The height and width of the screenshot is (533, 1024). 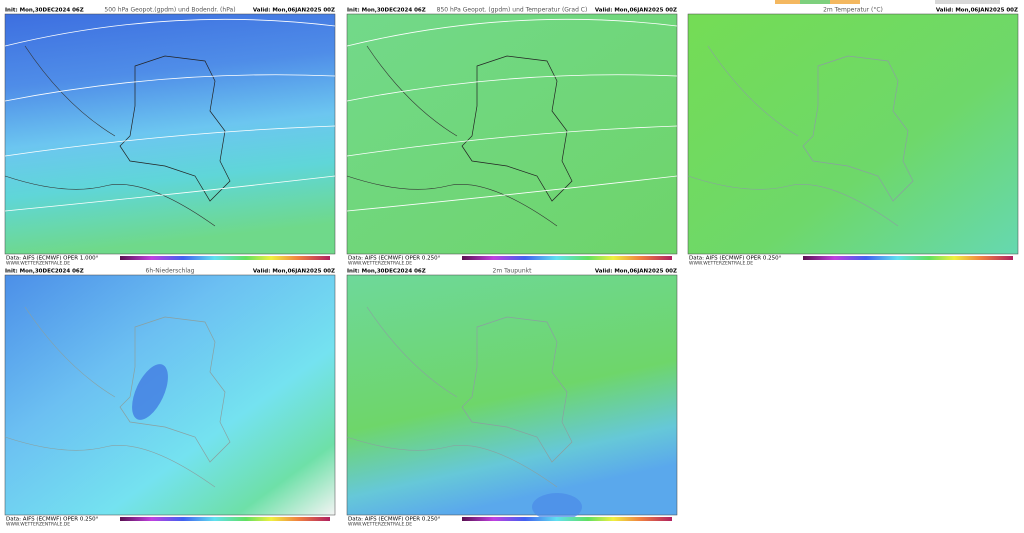 I want to click on precip-area, so click(x=150, y=392).